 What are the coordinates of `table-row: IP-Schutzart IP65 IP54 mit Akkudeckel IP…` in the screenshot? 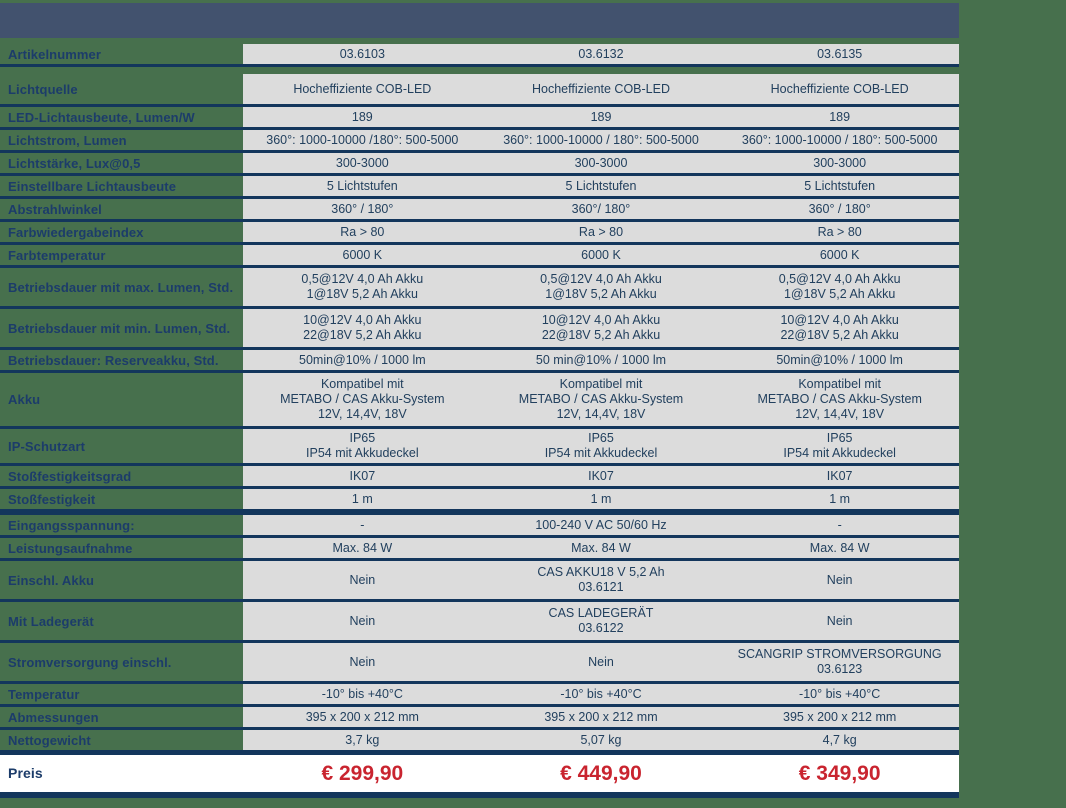 It's located at (479, 447).